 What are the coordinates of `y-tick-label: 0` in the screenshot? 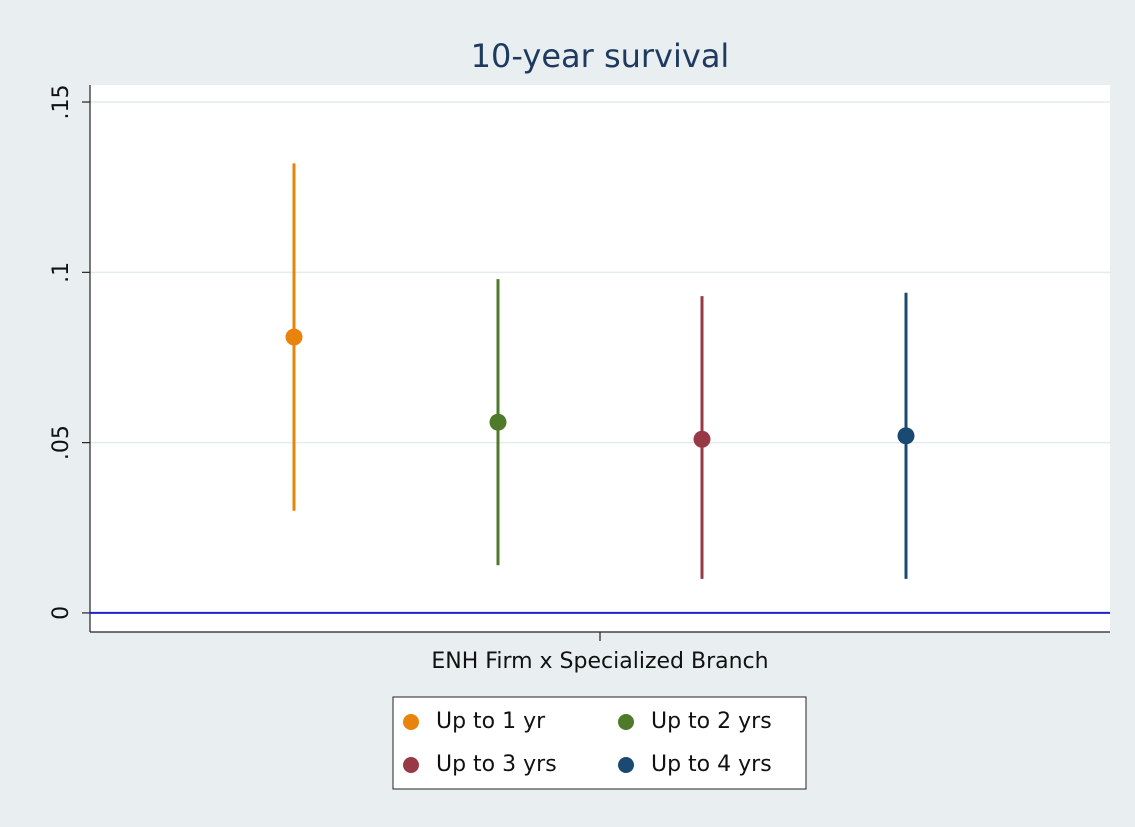 It's located at (61, 613).